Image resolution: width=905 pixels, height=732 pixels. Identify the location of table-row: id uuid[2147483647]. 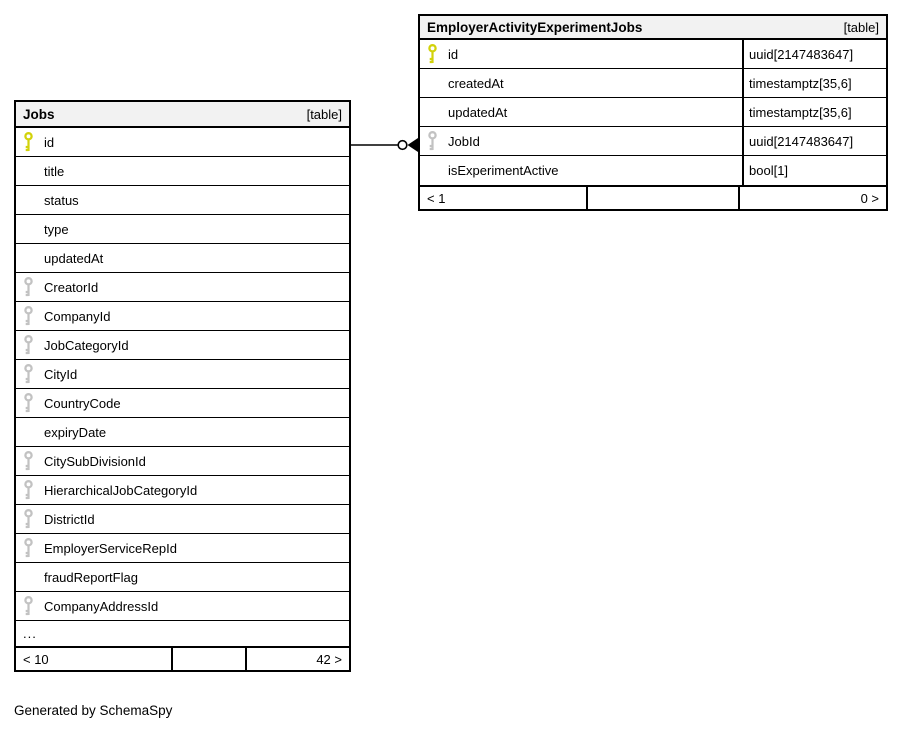
(653, 54).